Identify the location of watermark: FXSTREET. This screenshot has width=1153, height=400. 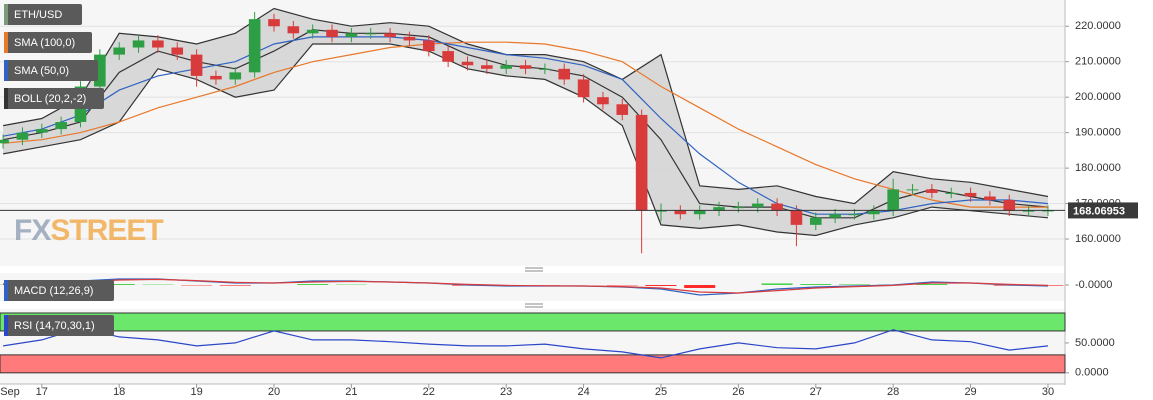
(88, 230).